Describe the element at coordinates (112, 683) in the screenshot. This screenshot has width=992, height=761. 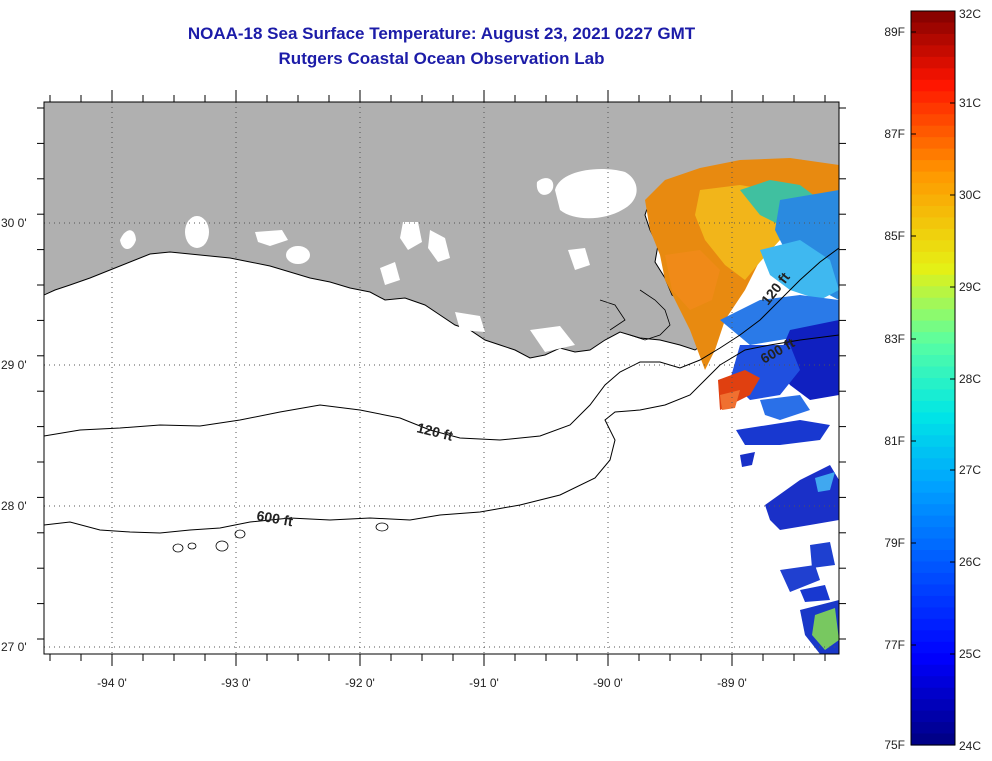
I see `lon-label: -94 0'` at that location.